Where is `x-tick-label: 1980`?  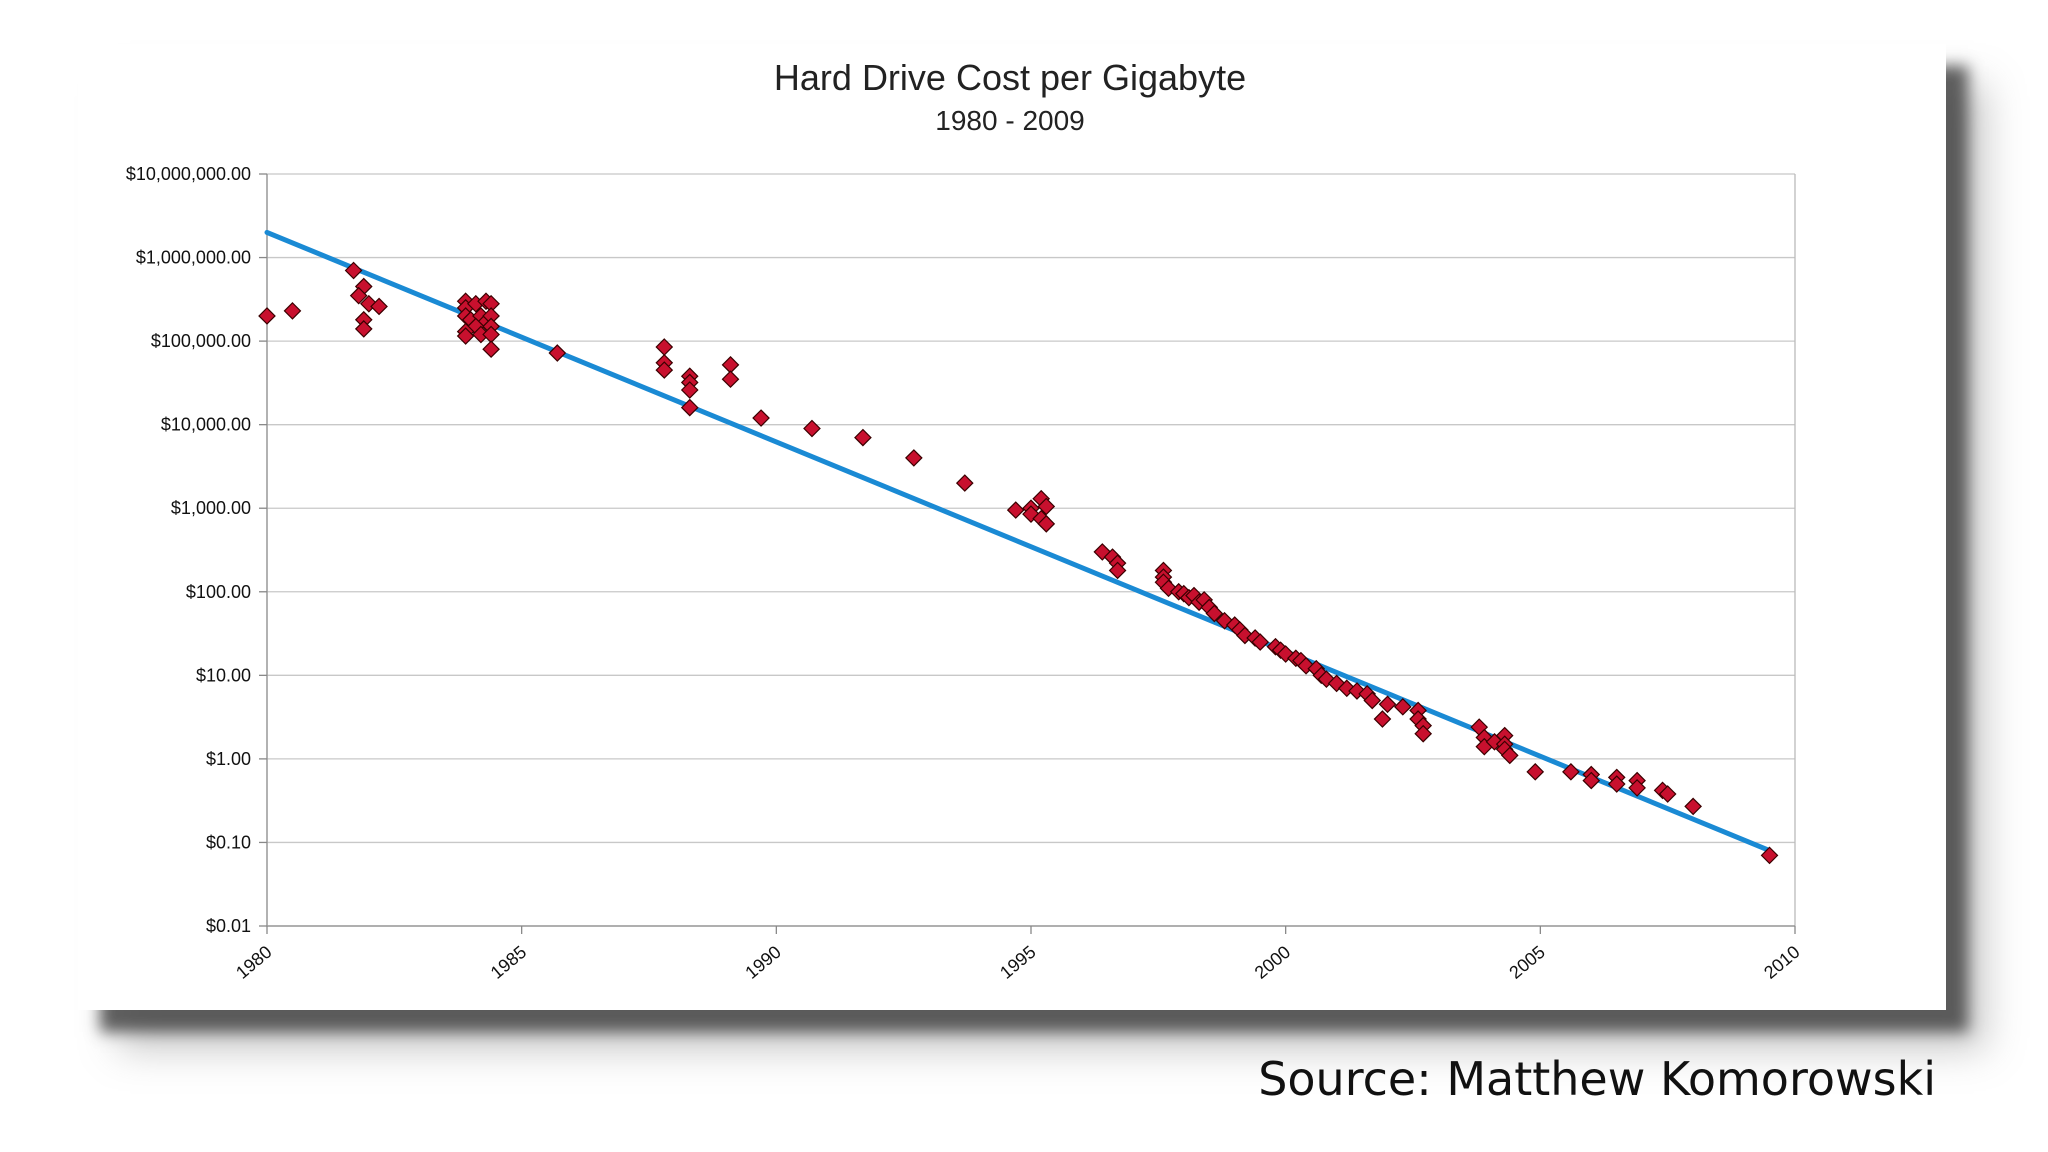 x-tick-label: 1980 is located at coordinates (254, 962).